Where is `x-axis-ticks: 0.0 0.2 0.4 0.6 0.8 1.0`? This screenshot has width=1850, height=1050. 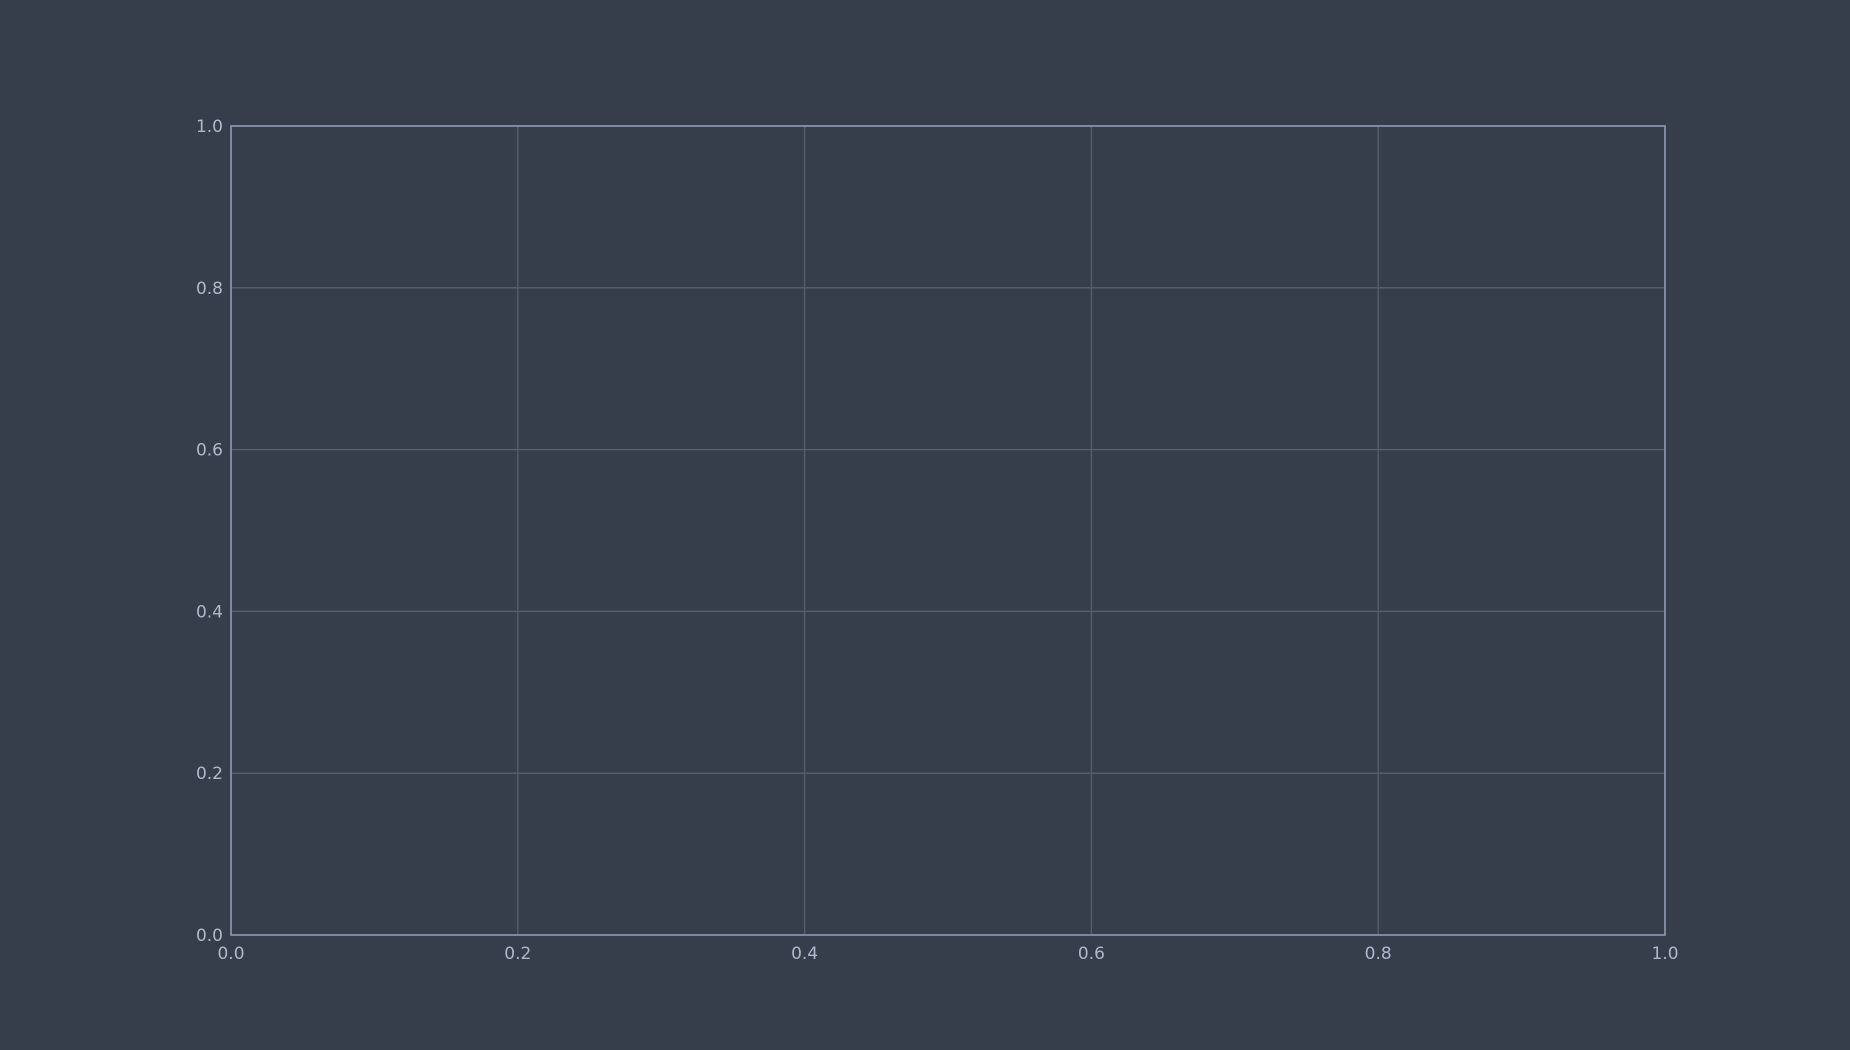
x-axis-ticks: 0.0 0.2 0.4 0.6 0.8 1.0 is located at coordinates (947, 954).